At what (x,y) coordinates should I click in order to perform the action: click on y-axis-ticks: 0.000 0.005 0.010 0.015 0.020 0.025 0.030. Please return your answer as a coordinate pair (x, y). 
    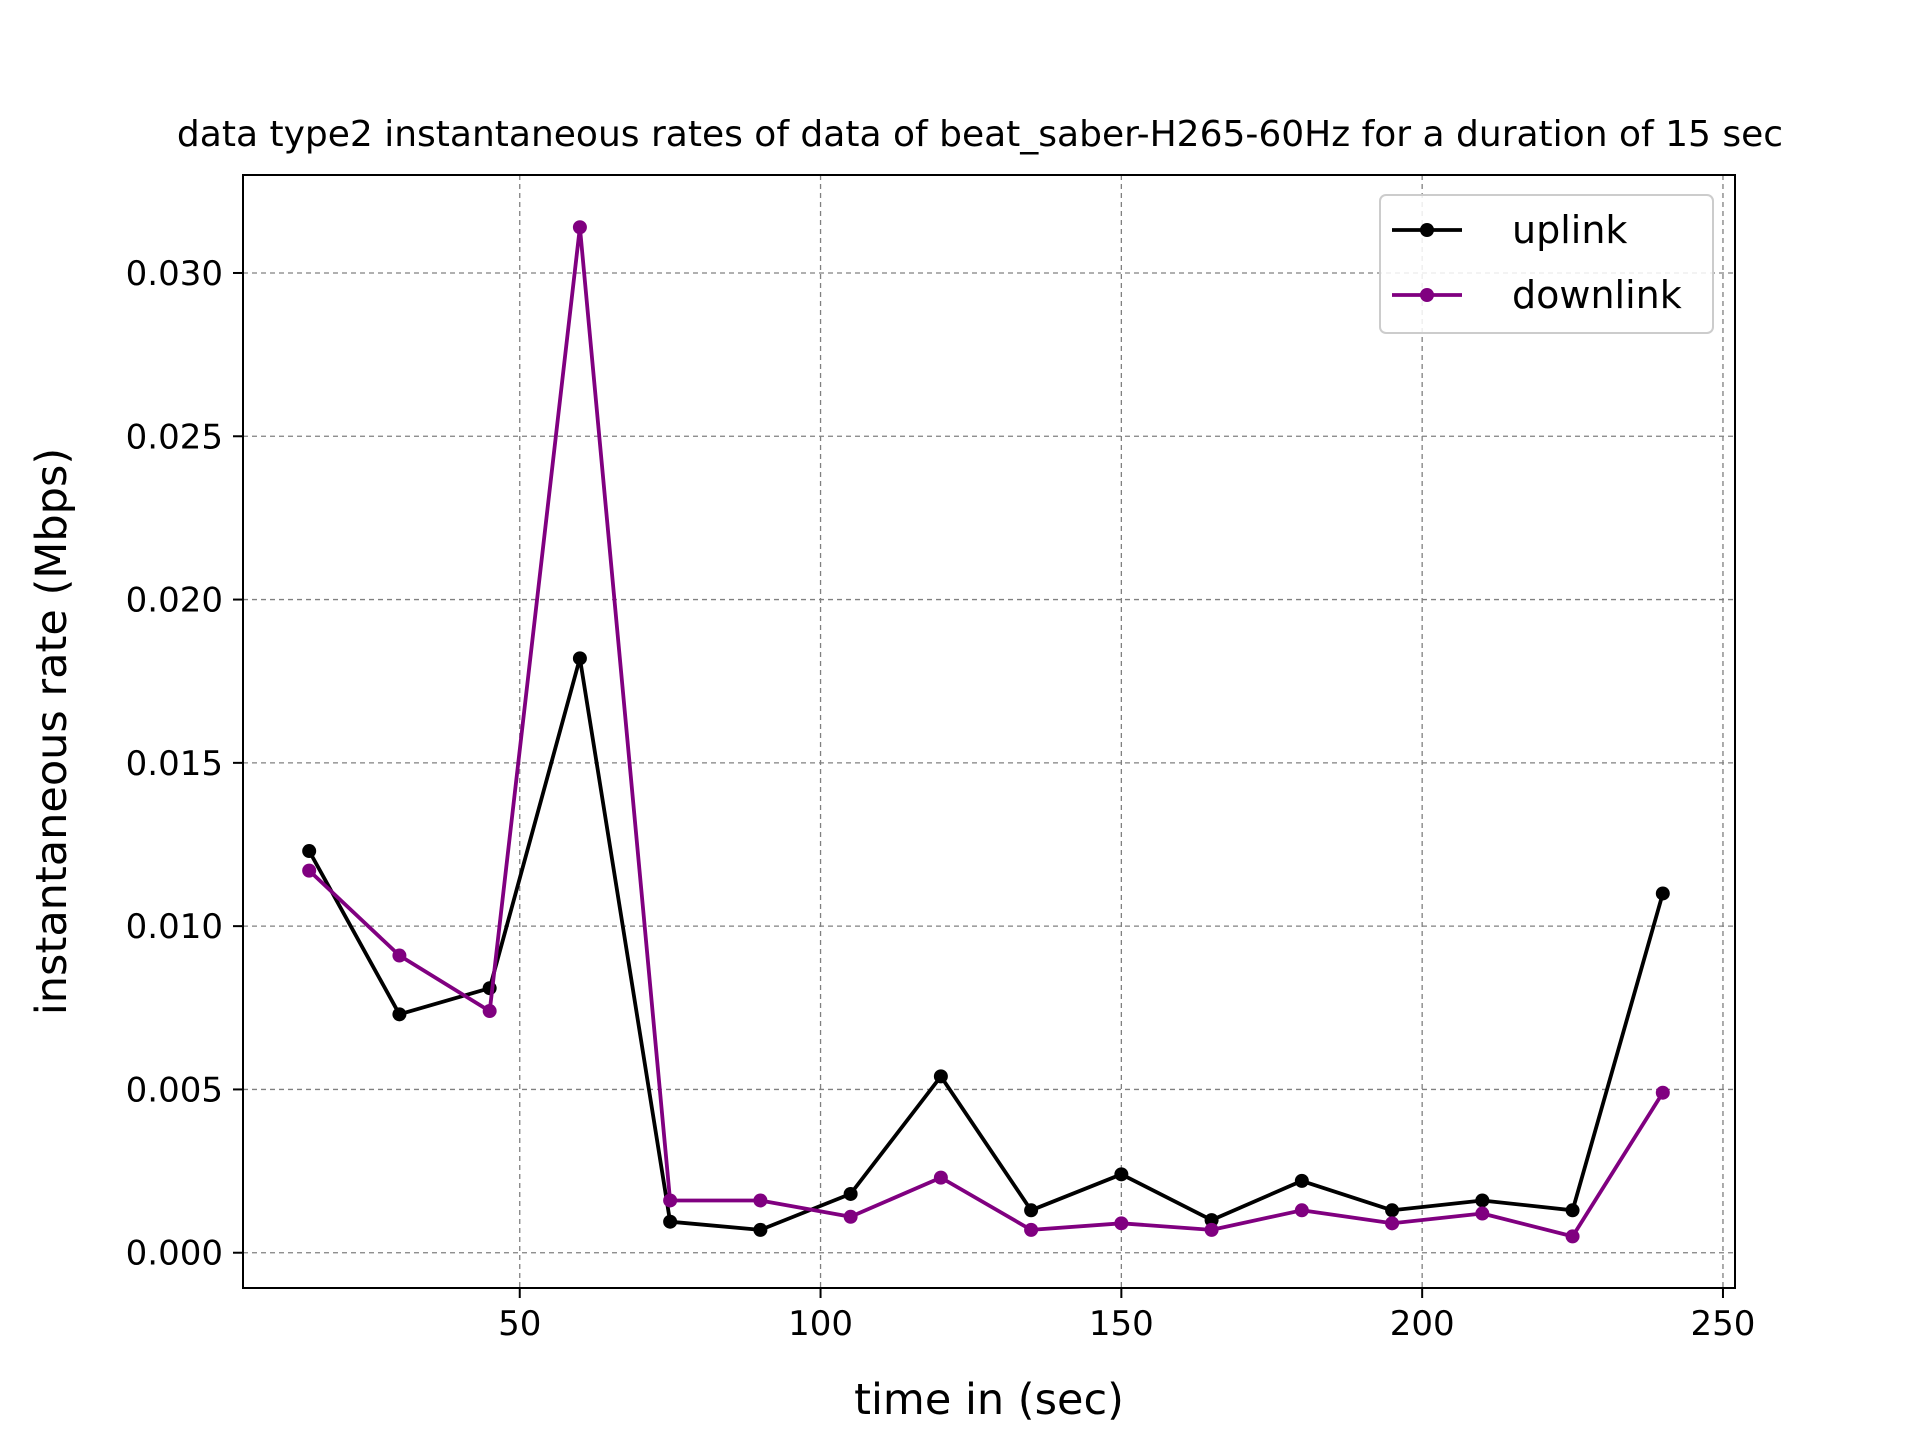
    Looking at the image, I should click on (184, 764).